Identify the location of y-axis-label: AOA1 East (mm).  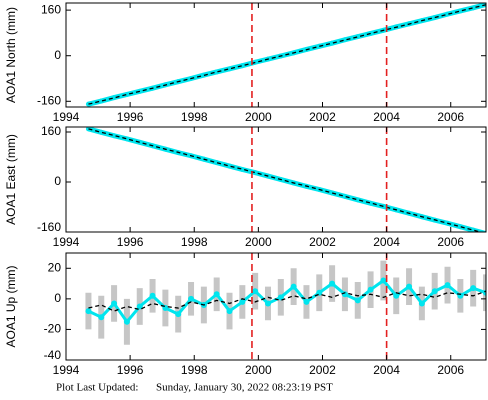
(11, 179).